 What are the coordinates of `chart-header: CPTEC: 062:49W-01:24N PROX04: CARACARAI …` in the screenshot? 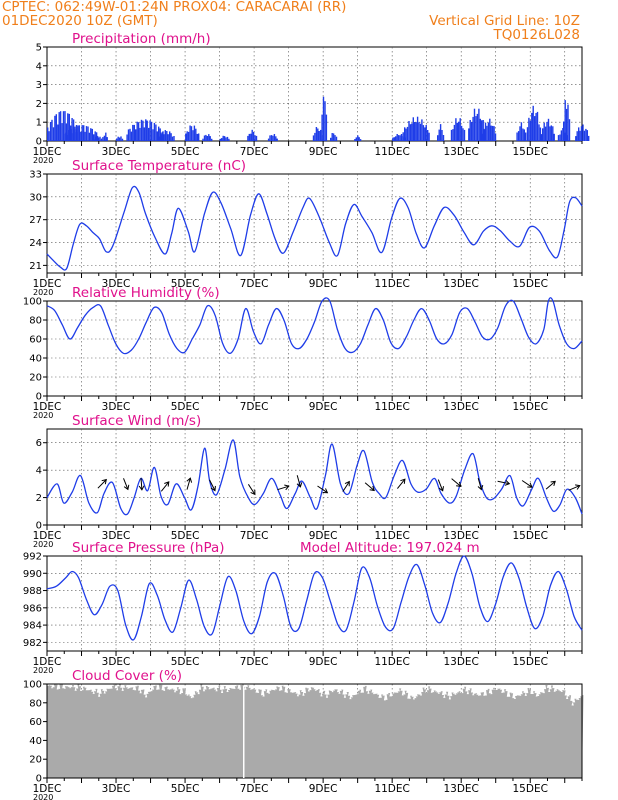 It's located at (309, 22).